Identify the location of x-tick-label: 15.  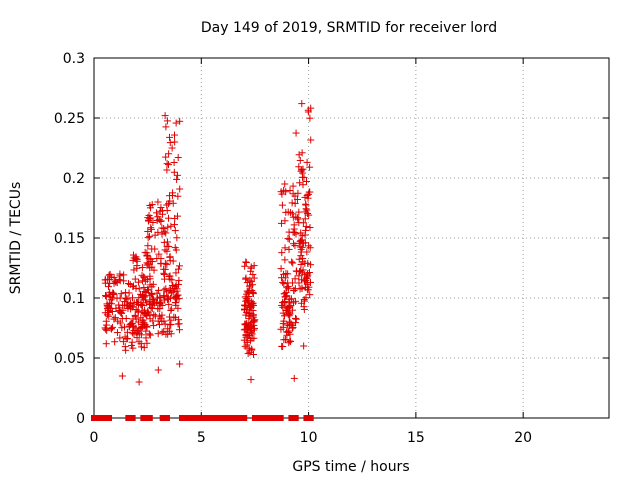
(416, 438).